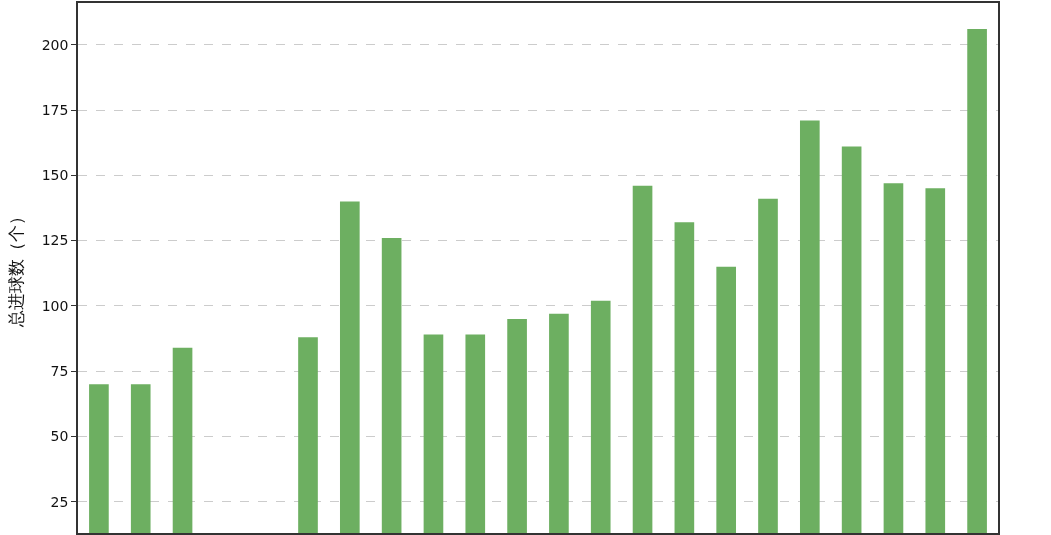 This screenshot has height=535, width=1051. What do you see at coordinates (55, 240) in the screenshot?
I see `y-tick-label: 125` at bounding box center [55, 240].